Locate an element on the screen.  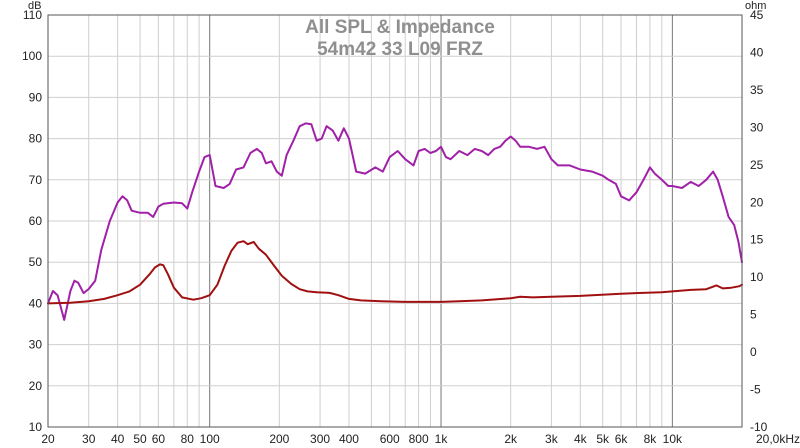
y2-axis-unit-label: ohm is located at coordinates (755, 6).